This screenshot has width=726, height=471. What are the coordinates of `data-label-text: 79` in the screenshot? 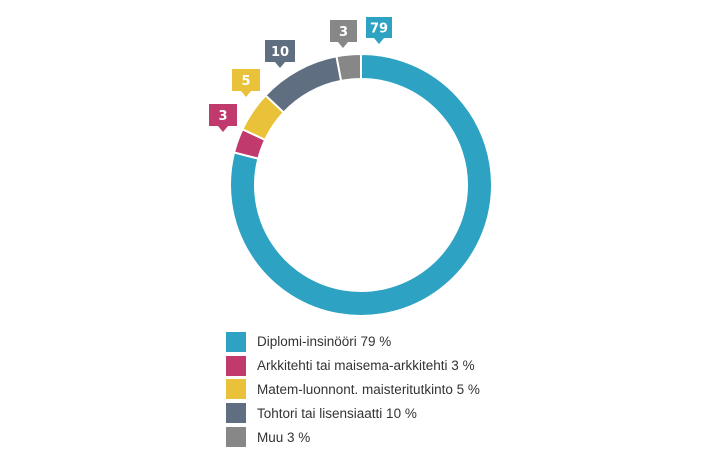 It's located at (379, 29).